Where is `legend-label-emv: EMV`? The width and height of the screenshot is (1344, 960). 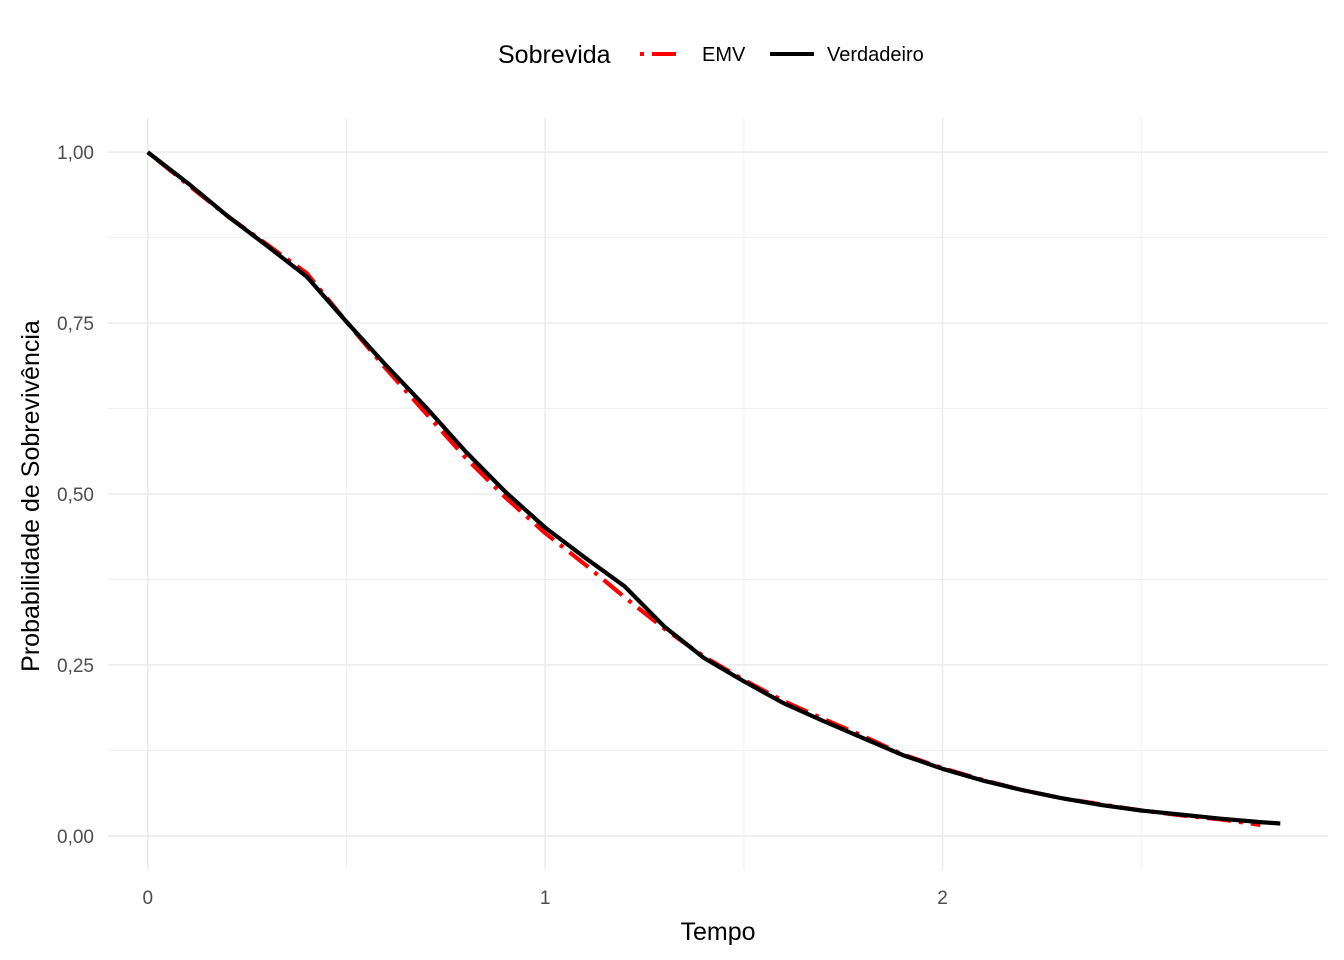 legend-label-emv: EMV is located at coordinates (724, 55).